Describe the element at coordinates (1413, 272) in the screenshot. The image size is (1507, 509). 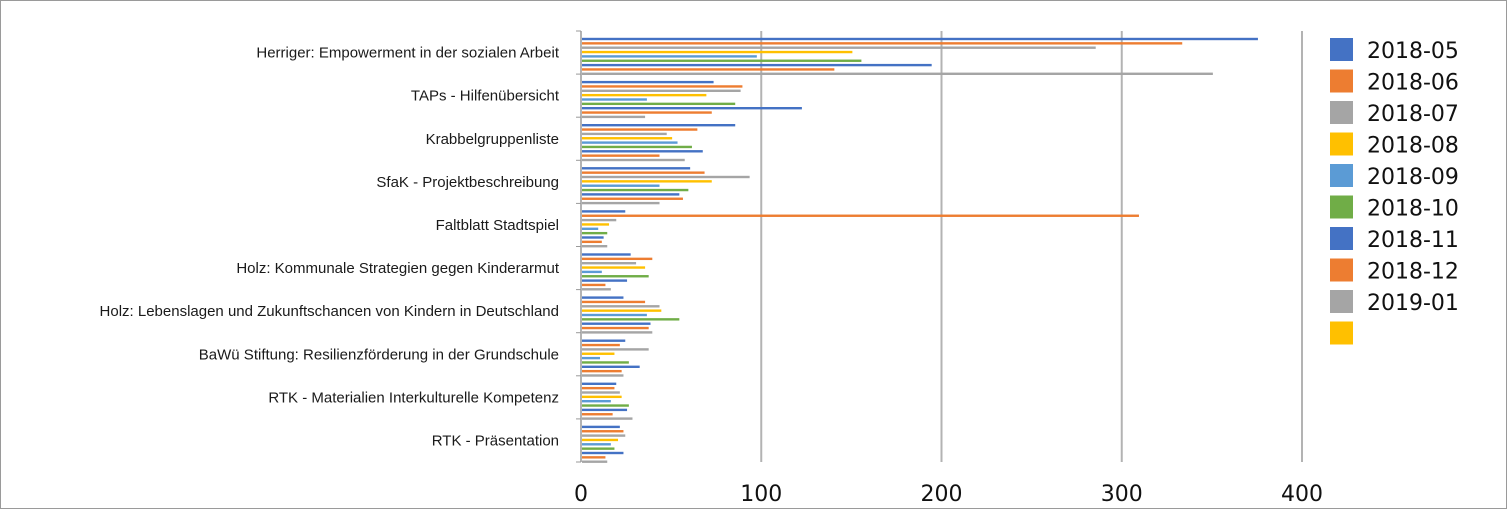
I see `legend-label: 2018-12` at that location.